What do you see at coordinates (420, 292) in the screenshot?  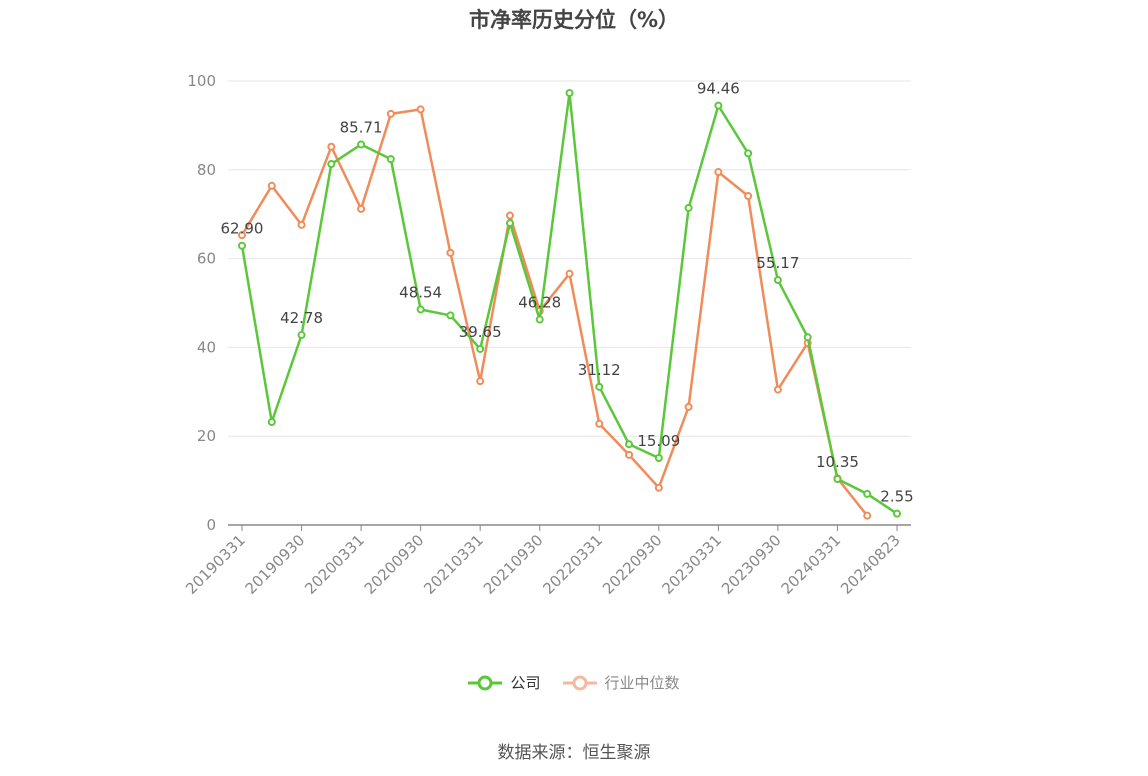 I see `data-label: 48.54` at bounding box center [420, 292].